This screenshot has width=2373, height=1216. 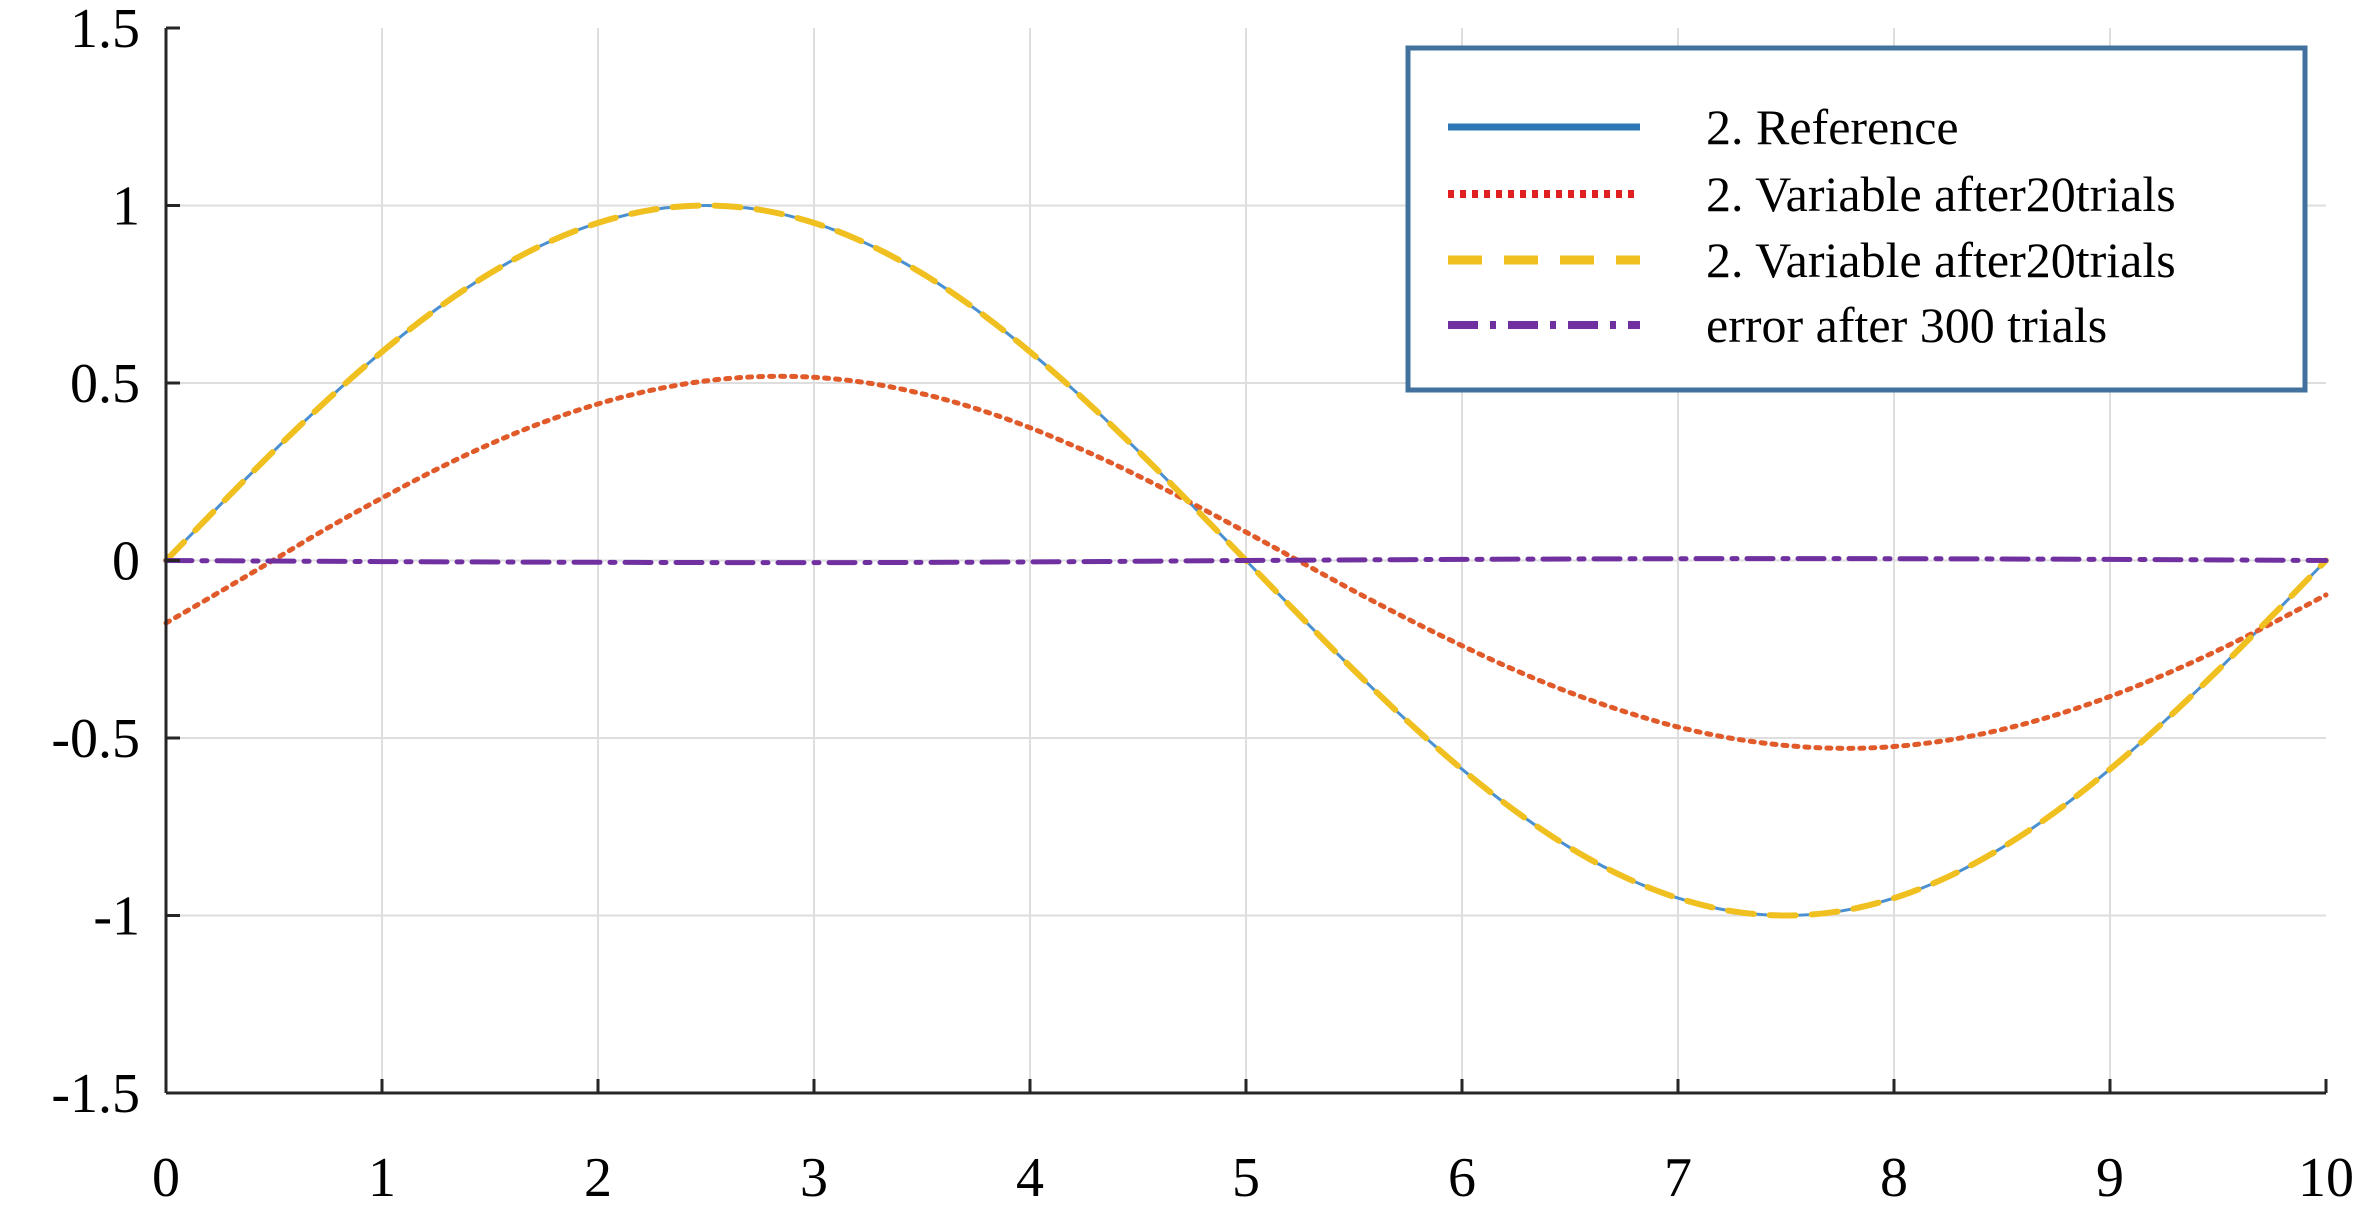 What do you see at coordinates (598, 1178) in the screenshot?
I see `x-tick-label: 2` at bounding box center [598, 1178].